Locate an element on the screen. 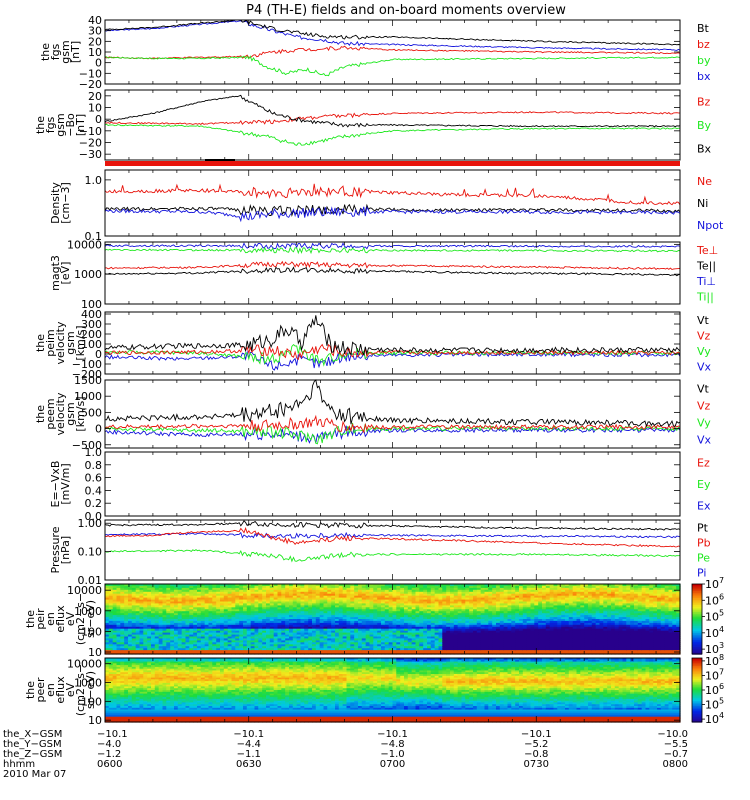 The width and height of the screenshot is (750, 800). xtick-2-row-3: 0700 is located at coordinates (392, 764).